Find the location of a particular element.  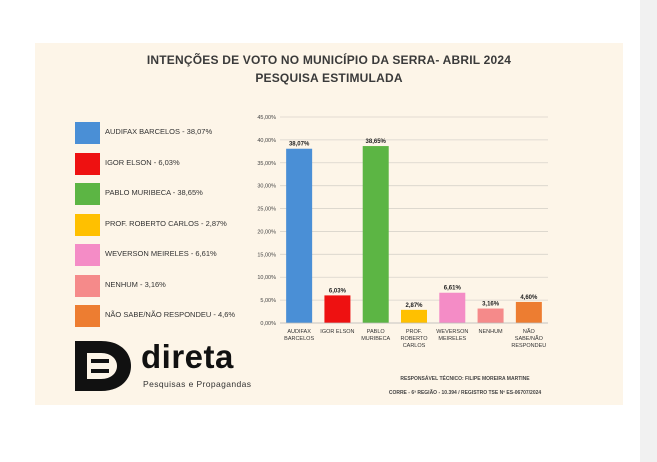

data-label: 4,60% is located at coordinates (529, 298).